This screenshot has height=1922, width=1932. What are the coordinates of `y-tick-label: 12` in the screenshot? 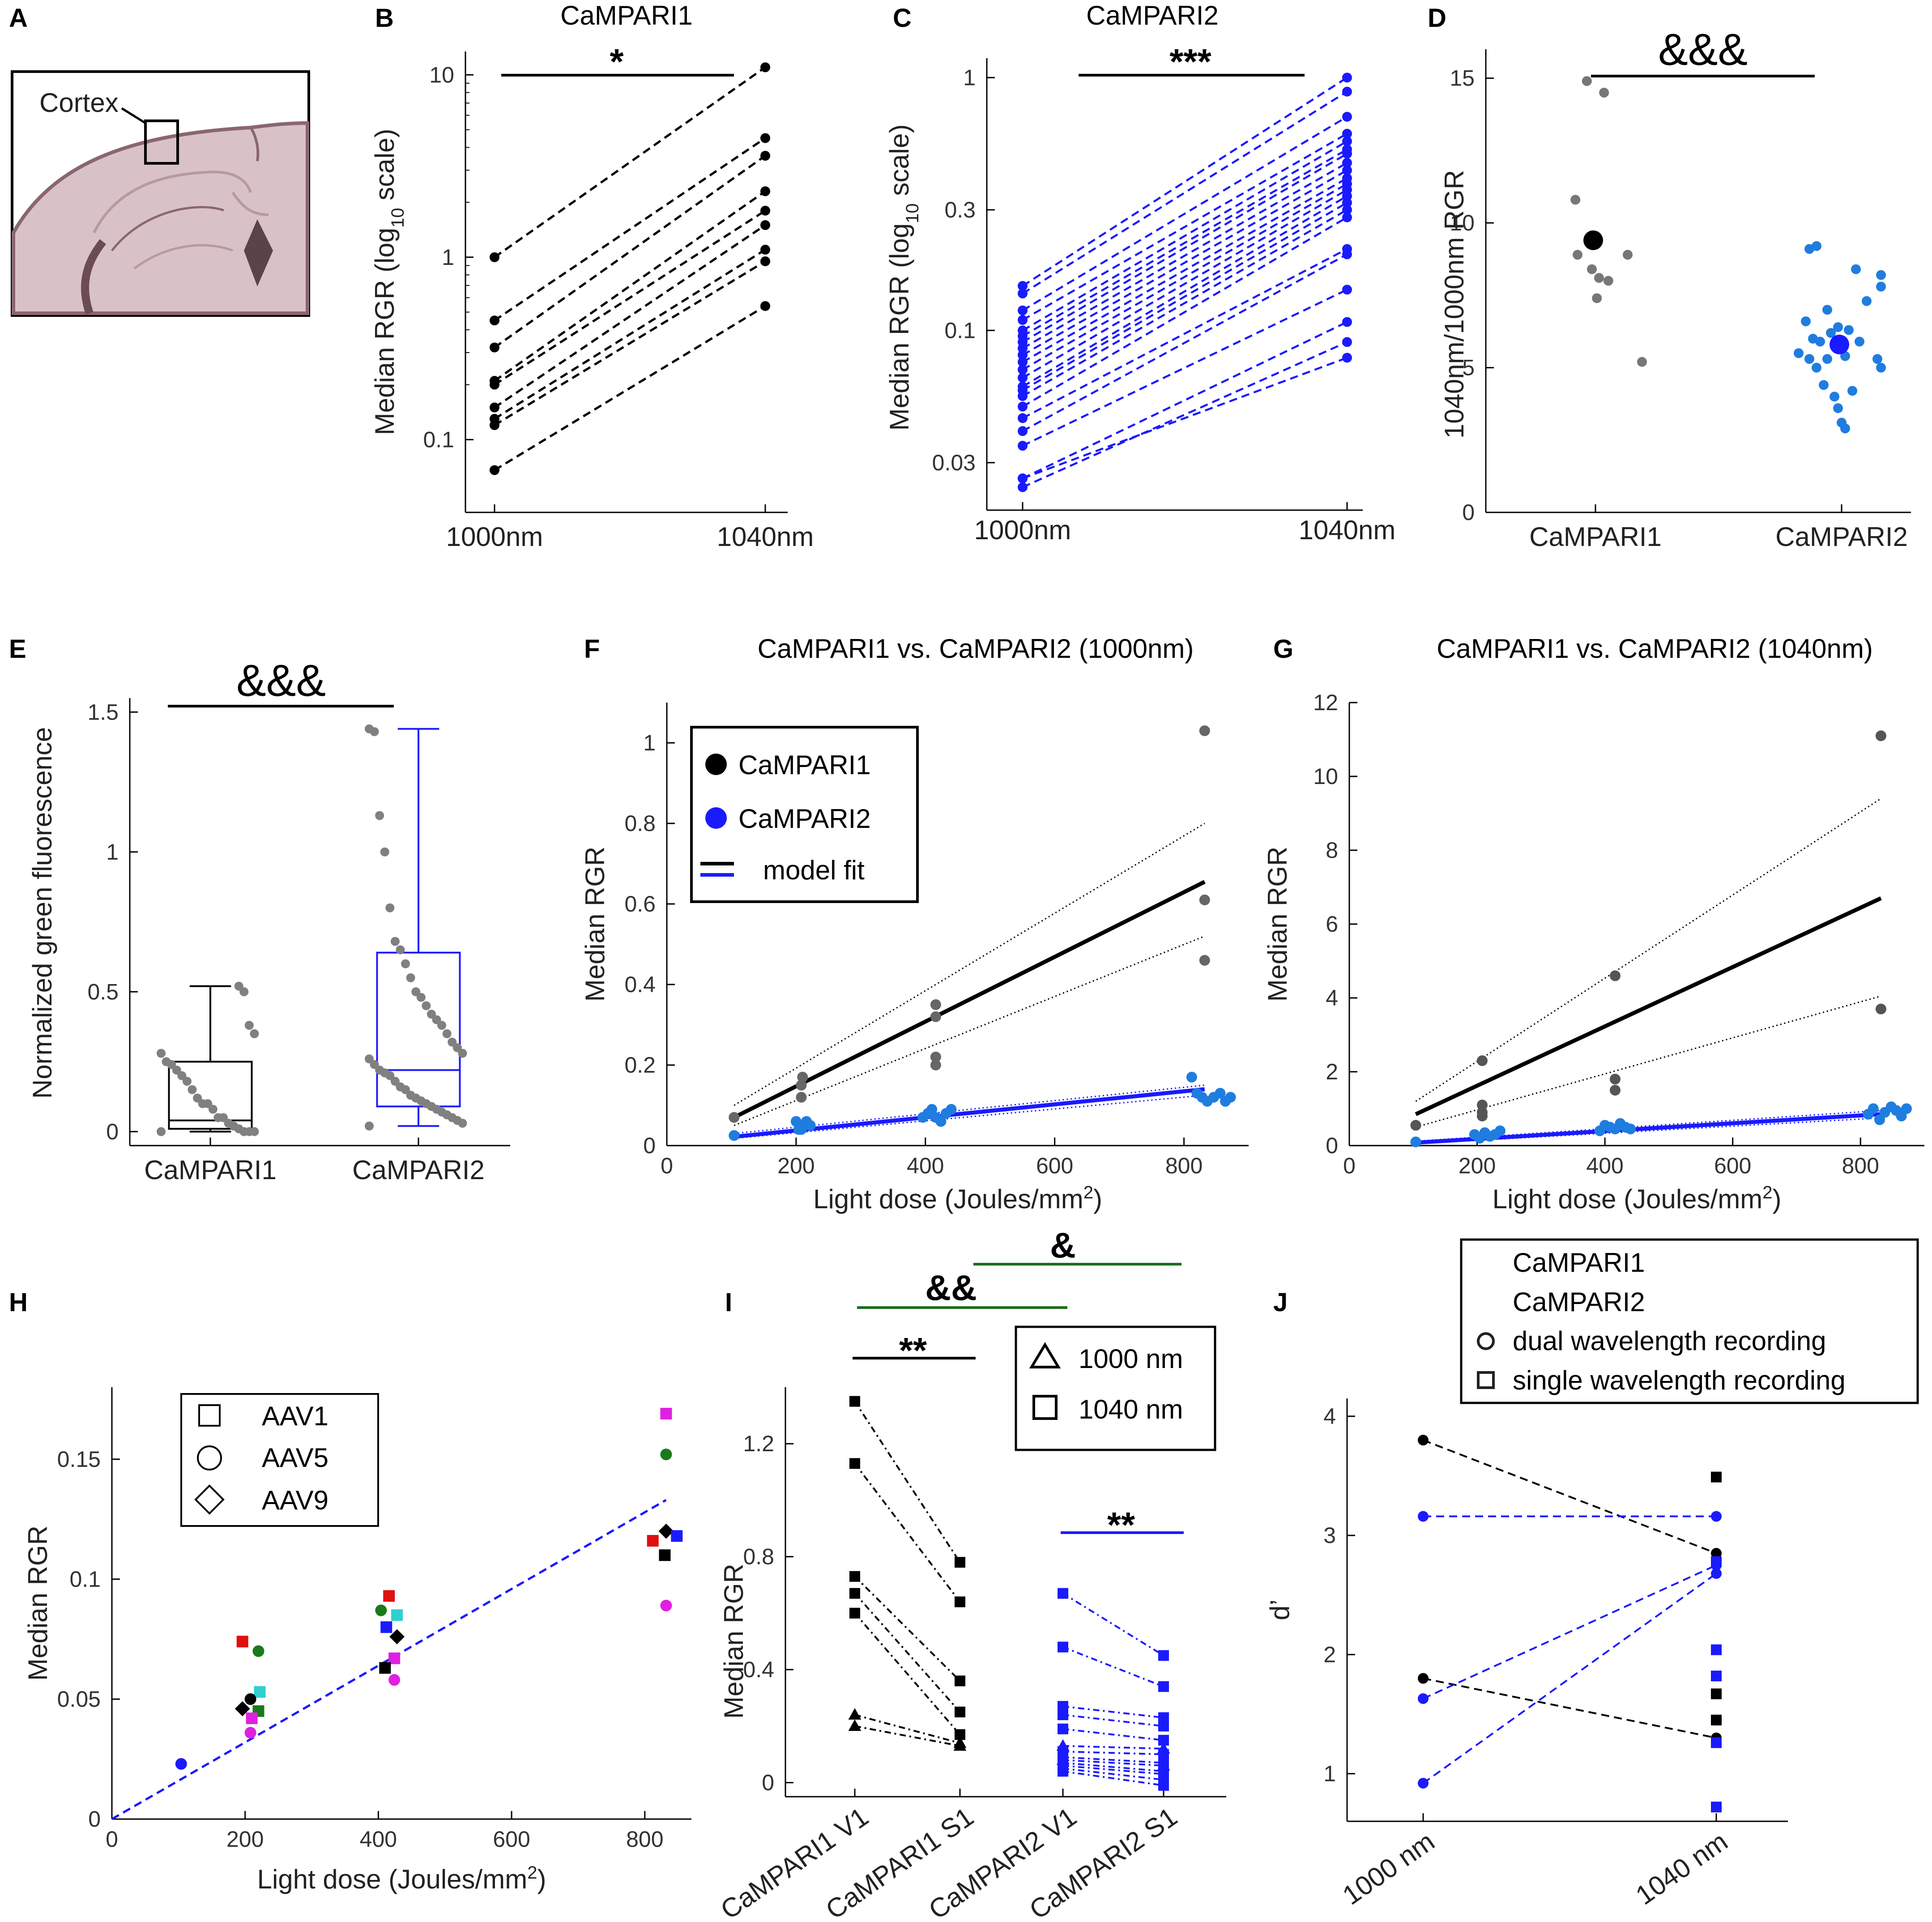 It's located at (1325, 702).